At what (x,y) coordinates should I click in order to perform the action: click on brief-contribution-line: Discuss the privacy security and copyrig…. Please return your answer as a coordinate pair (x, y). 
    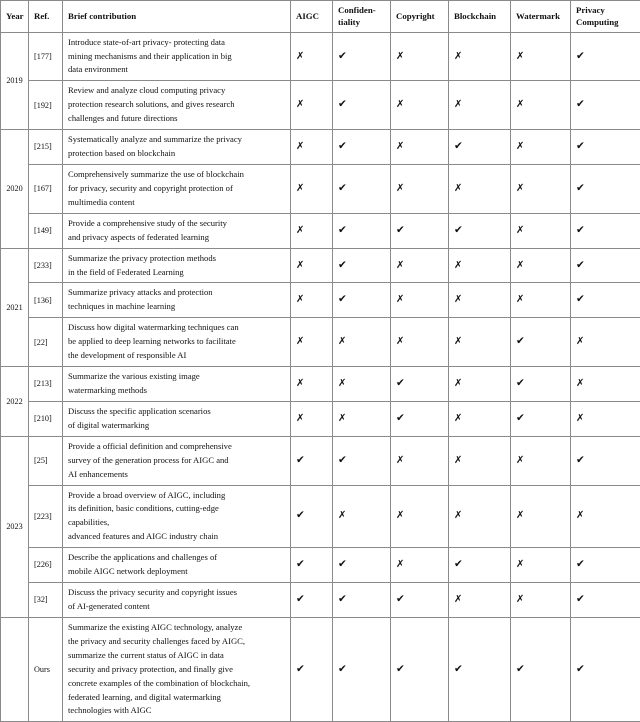
    Looking at the image, I should click on (176, 593).